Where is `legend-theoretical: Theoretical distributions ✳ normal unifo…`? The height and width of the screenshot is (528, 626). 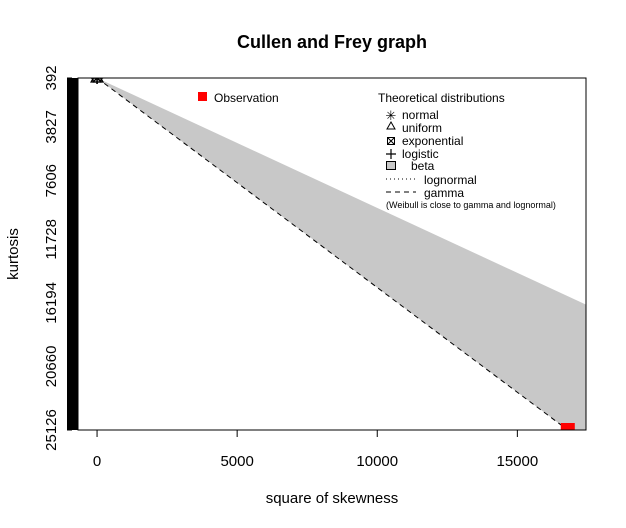 legend-theoretical: Theoretical distributions ✳ normal unifo… is located at coordinates (467, 150).